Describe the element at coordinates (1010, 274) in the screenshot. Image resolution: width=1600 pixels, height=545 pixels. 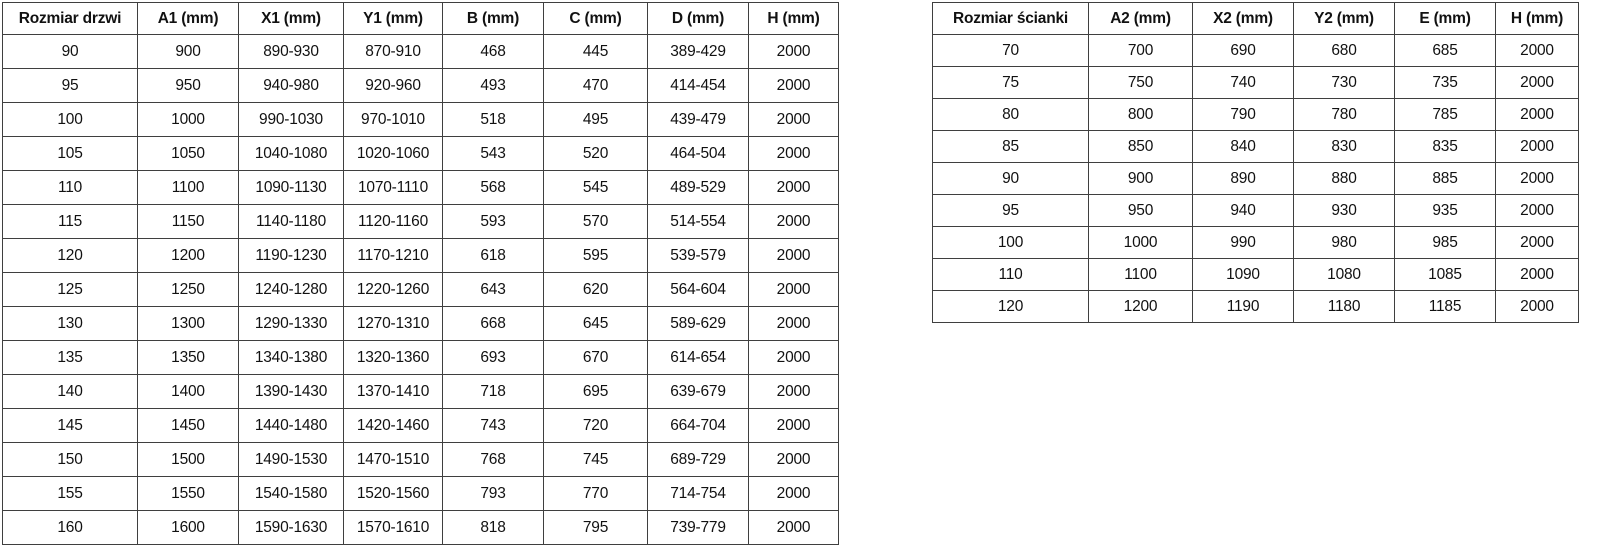
I see `table-cell: 110` at that location.